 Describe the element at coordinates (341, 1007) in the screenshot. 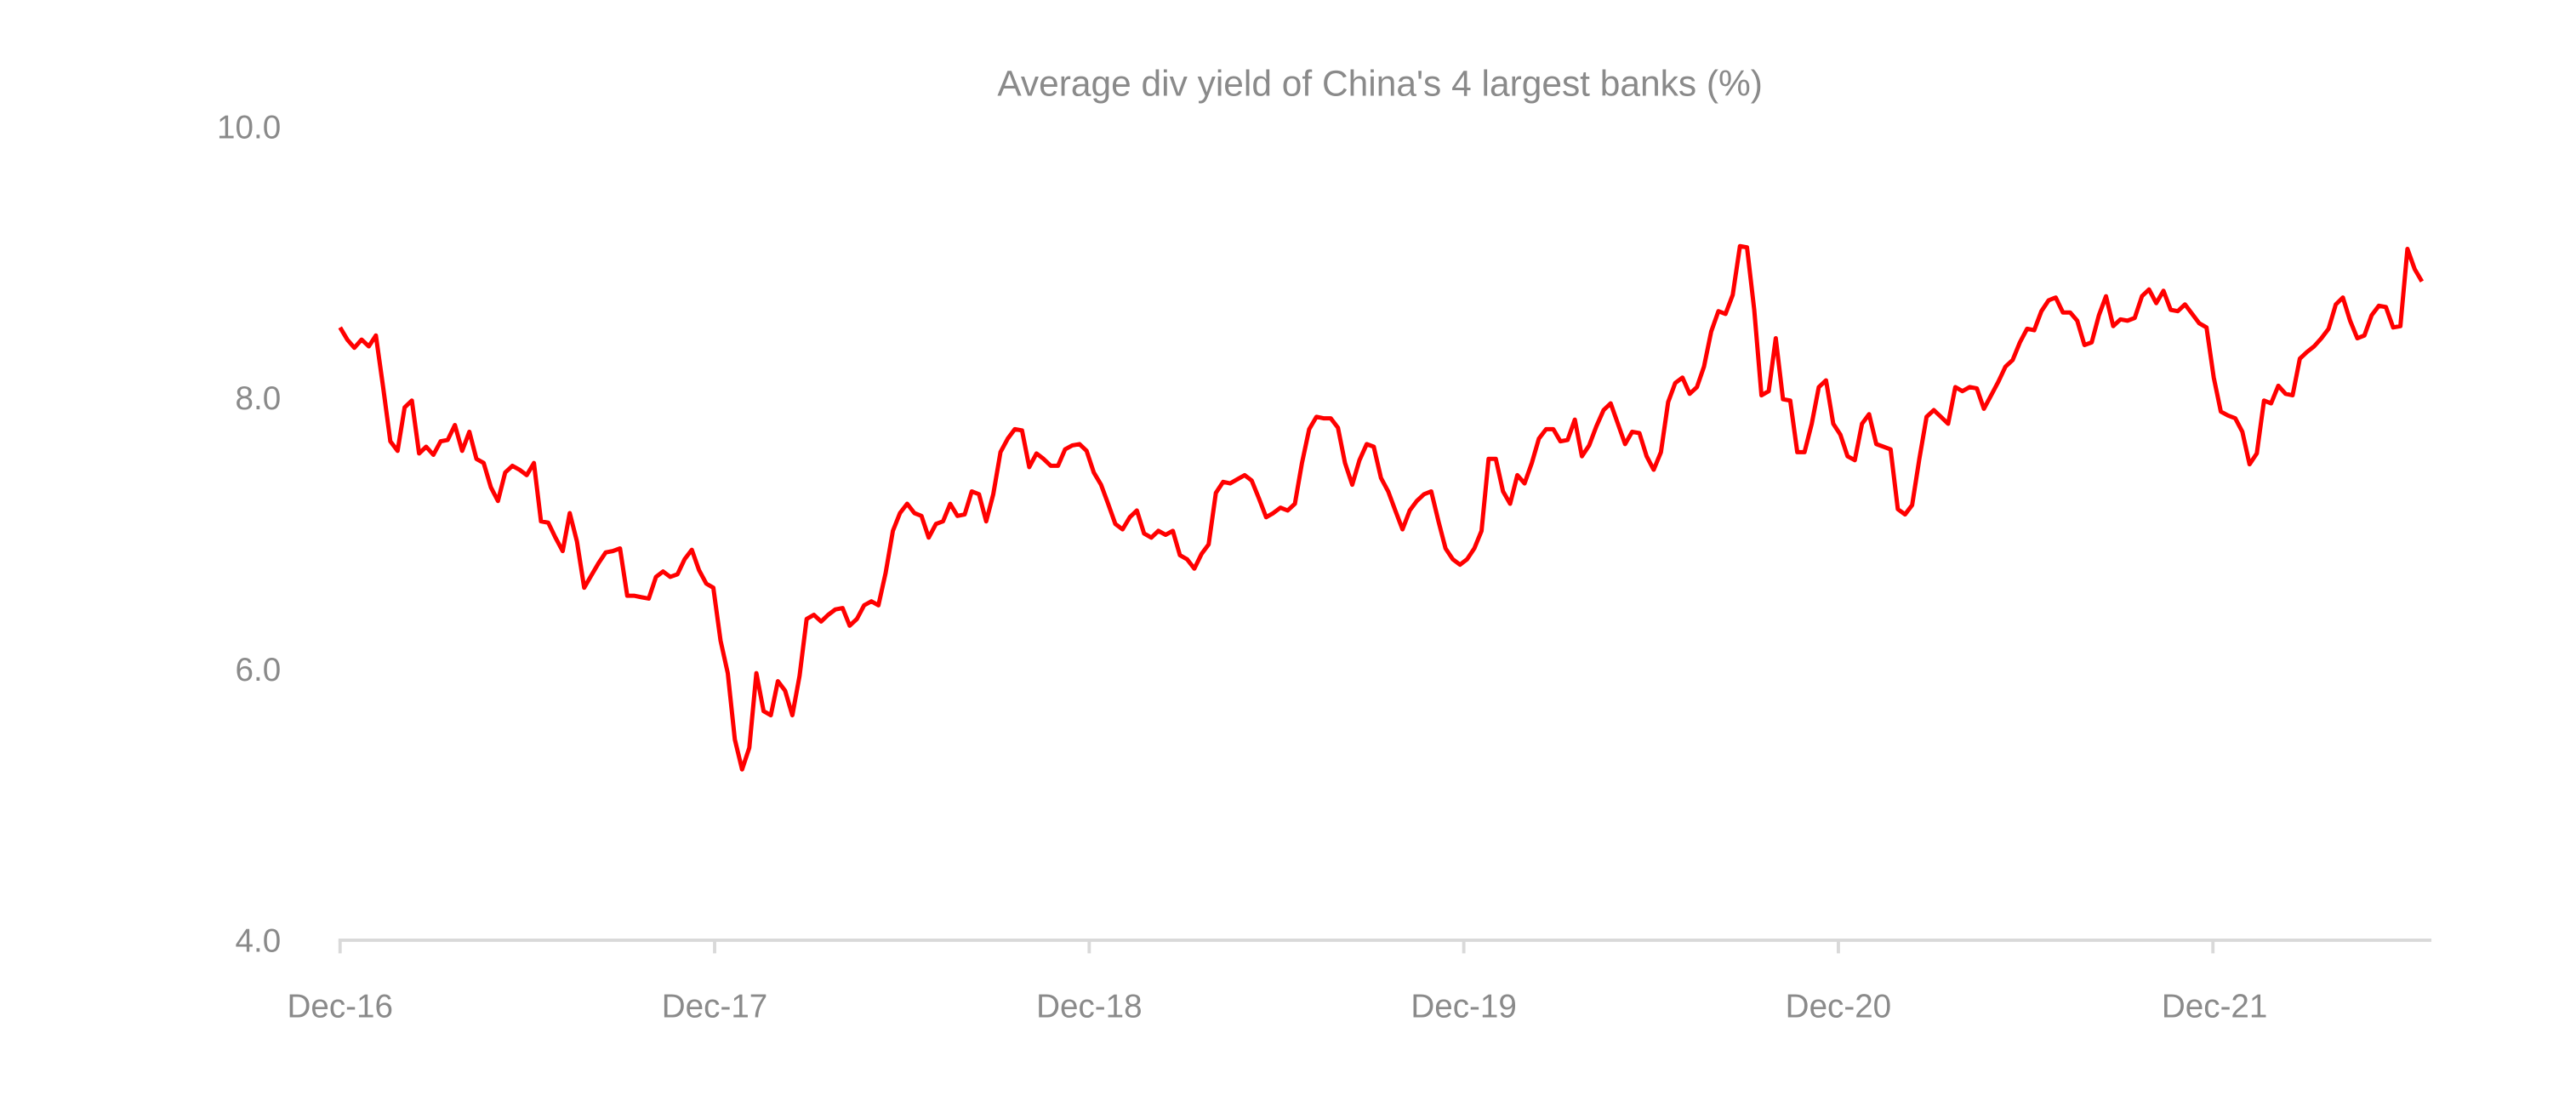

I see `x-tick-label: Dec-16` at that location.